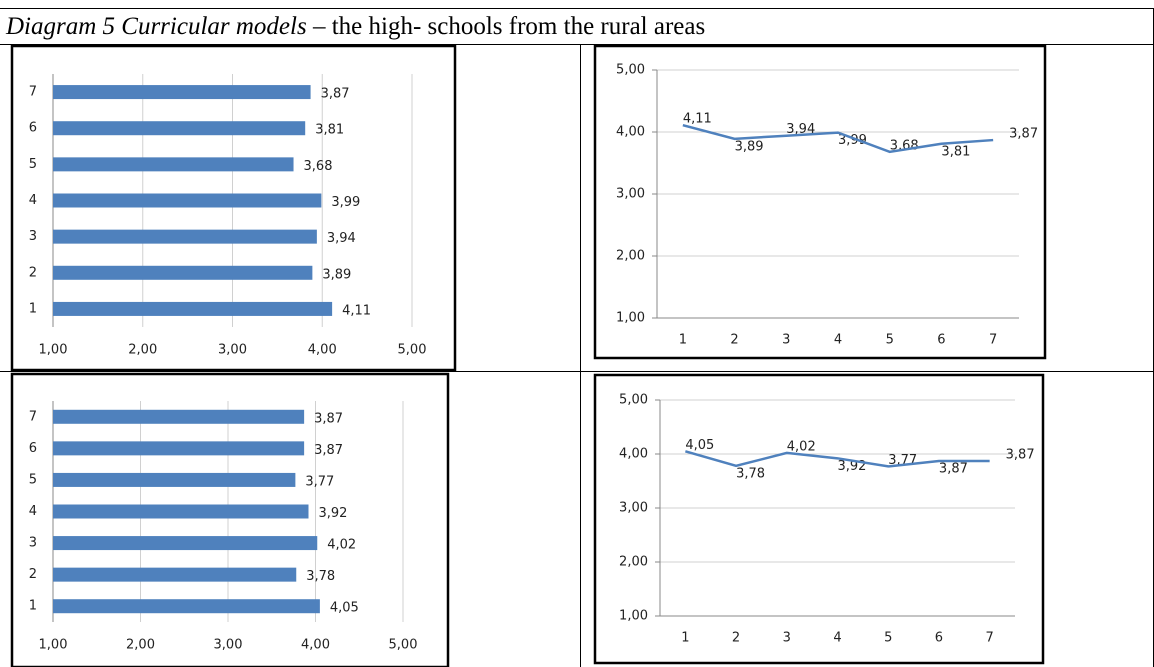  Describe the element at coordinates (156, 26) in the screenshot. I see `caption-label: Diagram 5 Curricular models` at that location.